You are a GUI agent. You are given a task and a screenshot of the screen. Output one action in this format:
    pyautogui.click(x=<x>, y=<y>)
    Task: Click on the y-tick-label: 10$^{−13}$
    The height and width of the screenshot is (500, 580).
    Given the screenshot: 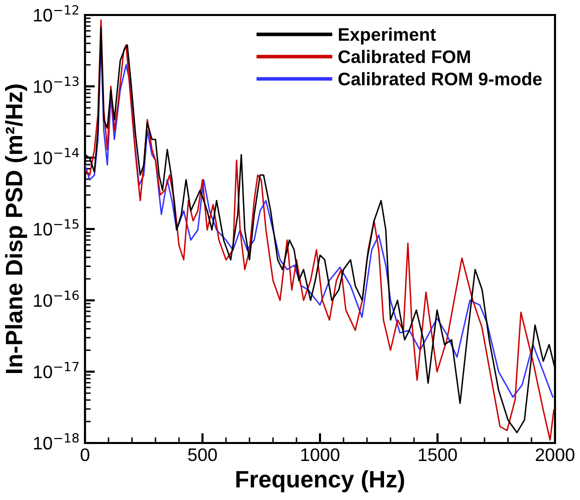 What is the action you would take?
    pyautogui.click(x=56, y=84)
    